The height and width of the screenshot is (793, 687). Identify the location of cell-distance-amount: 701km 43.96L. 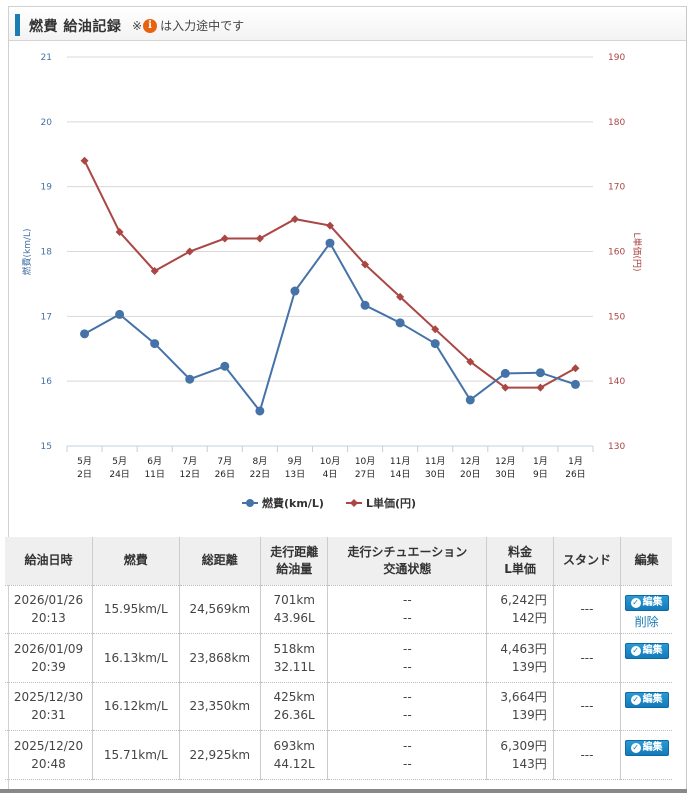
(294, 609).